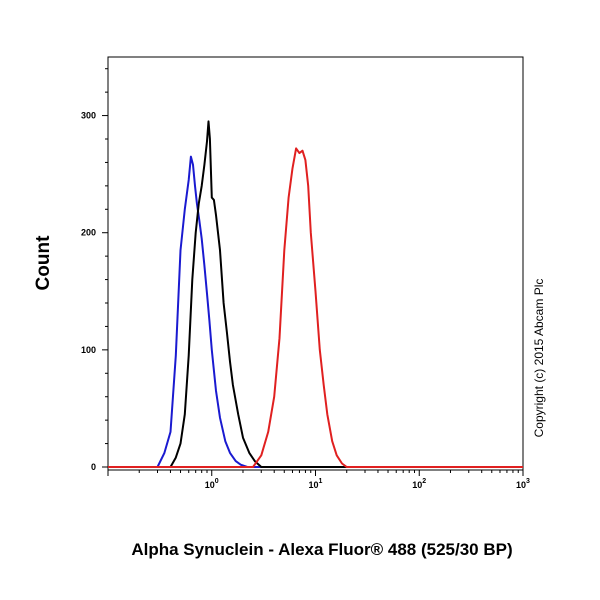 The image size is (600, 600). Describe the element at coordinates (212, 484) in the screenshot. I see `x-tick-label: 10⁰` at that location.